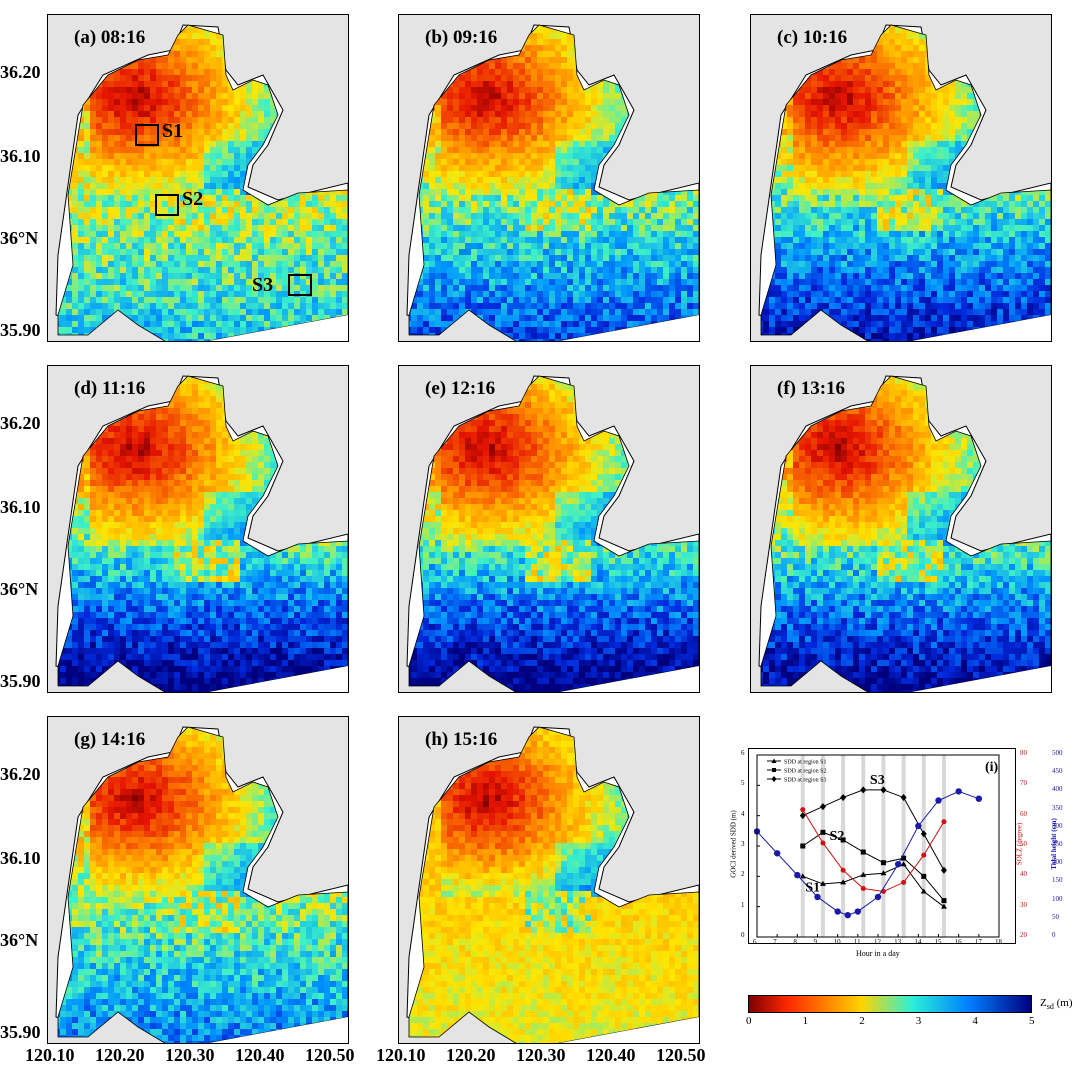  What do you see at coordinates (775, 942) in the screenshot?
I see `x-tick-label: 7` at bounding box center [775, 942].